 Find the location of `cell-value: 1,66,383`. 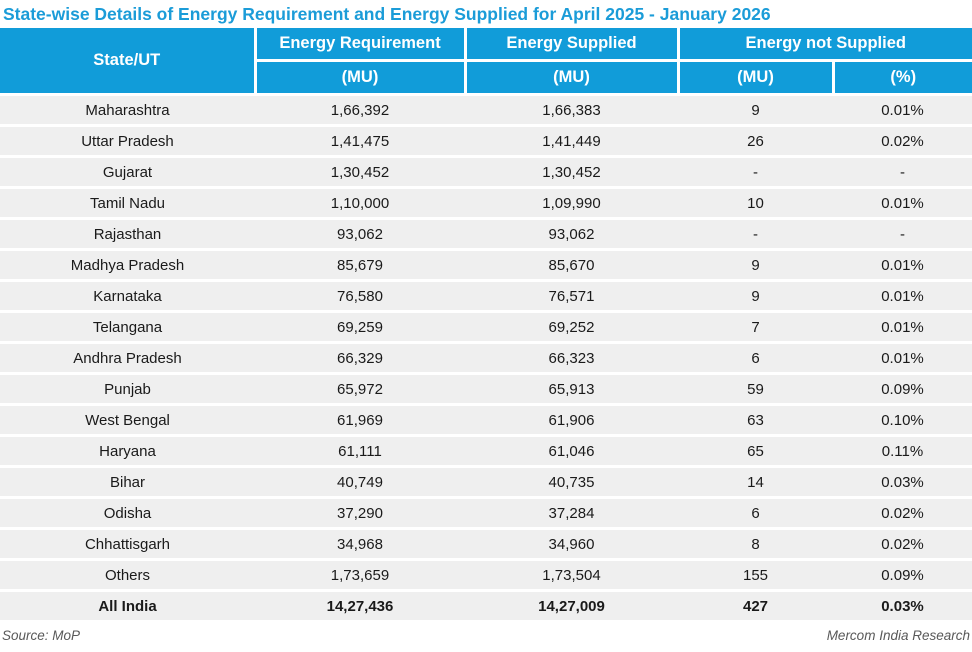

cell-value: 1,66,383 is located at coordinates (571, 110).